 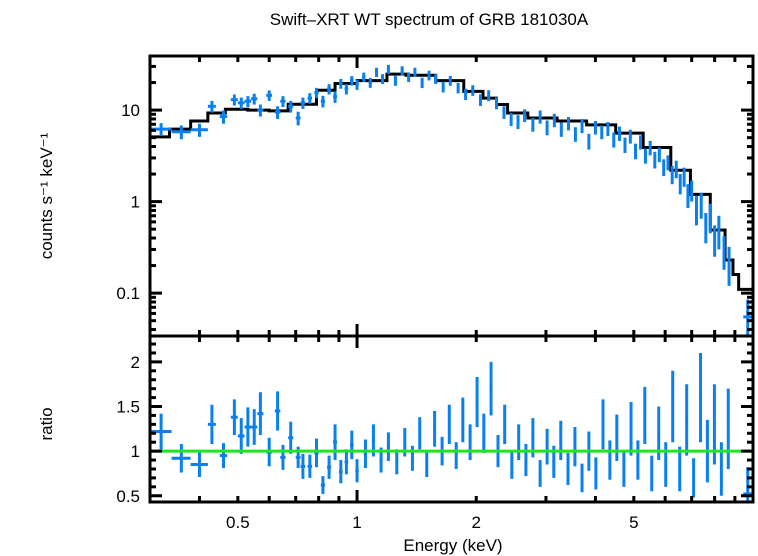 I want to click on x-tick-label: 2, so click(x=476, y=522).